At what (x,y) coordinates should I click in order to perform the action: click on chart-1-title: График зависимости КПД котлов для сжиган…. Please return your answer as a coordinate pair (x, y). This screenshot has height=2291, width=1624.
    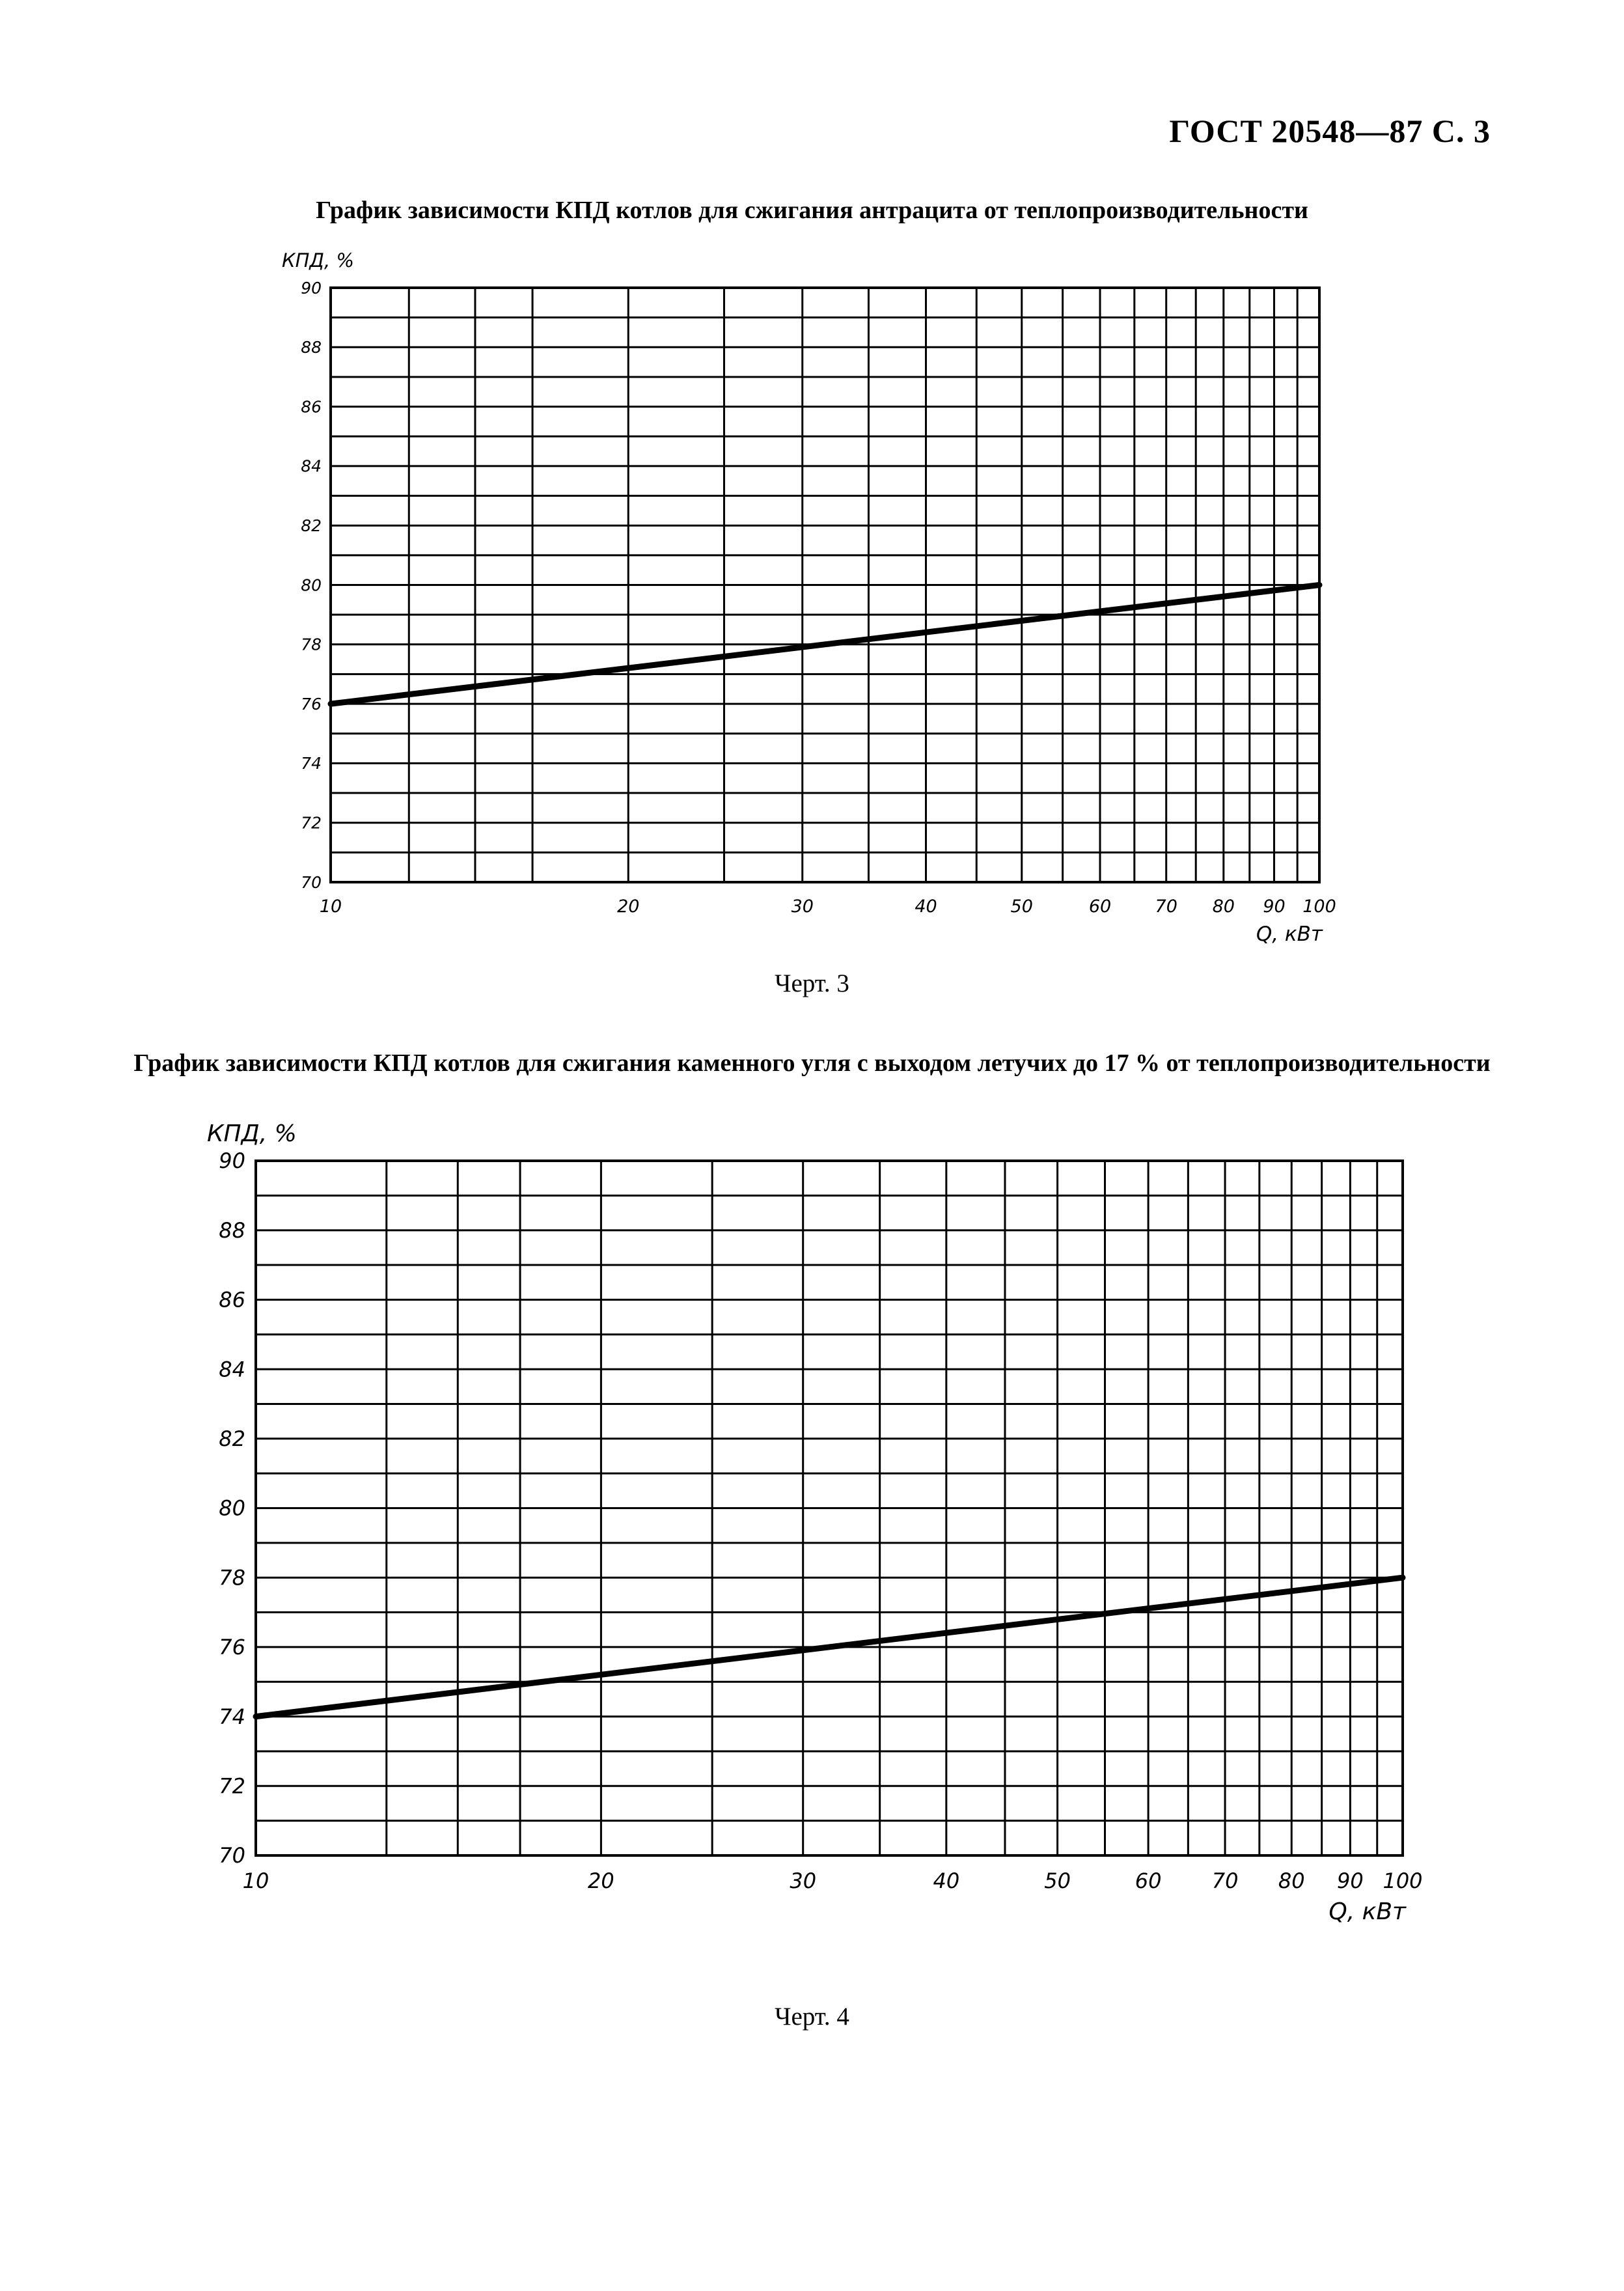
    Looking at the image, I should click on (812, 210).